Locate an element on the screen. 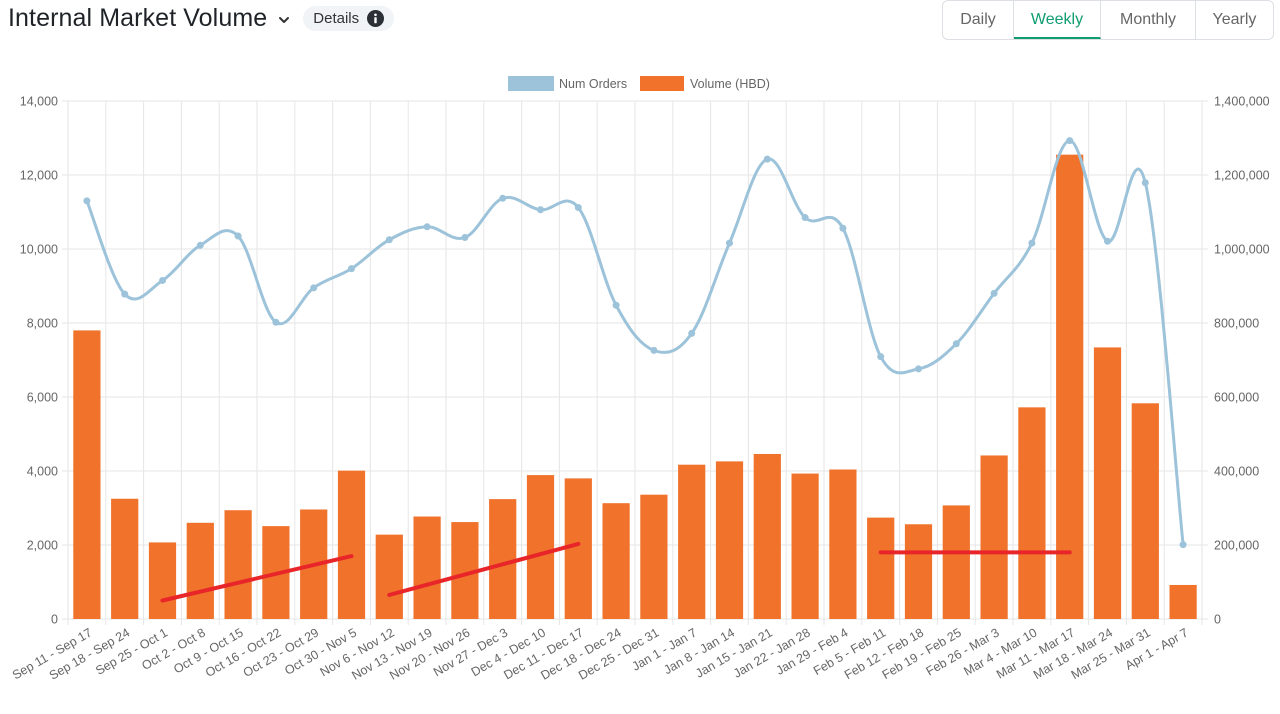 Image resolution: width=1280 pixels, height=714 pixels. y-left-tick-label: 6,000 is located at coordinates (42, 398).